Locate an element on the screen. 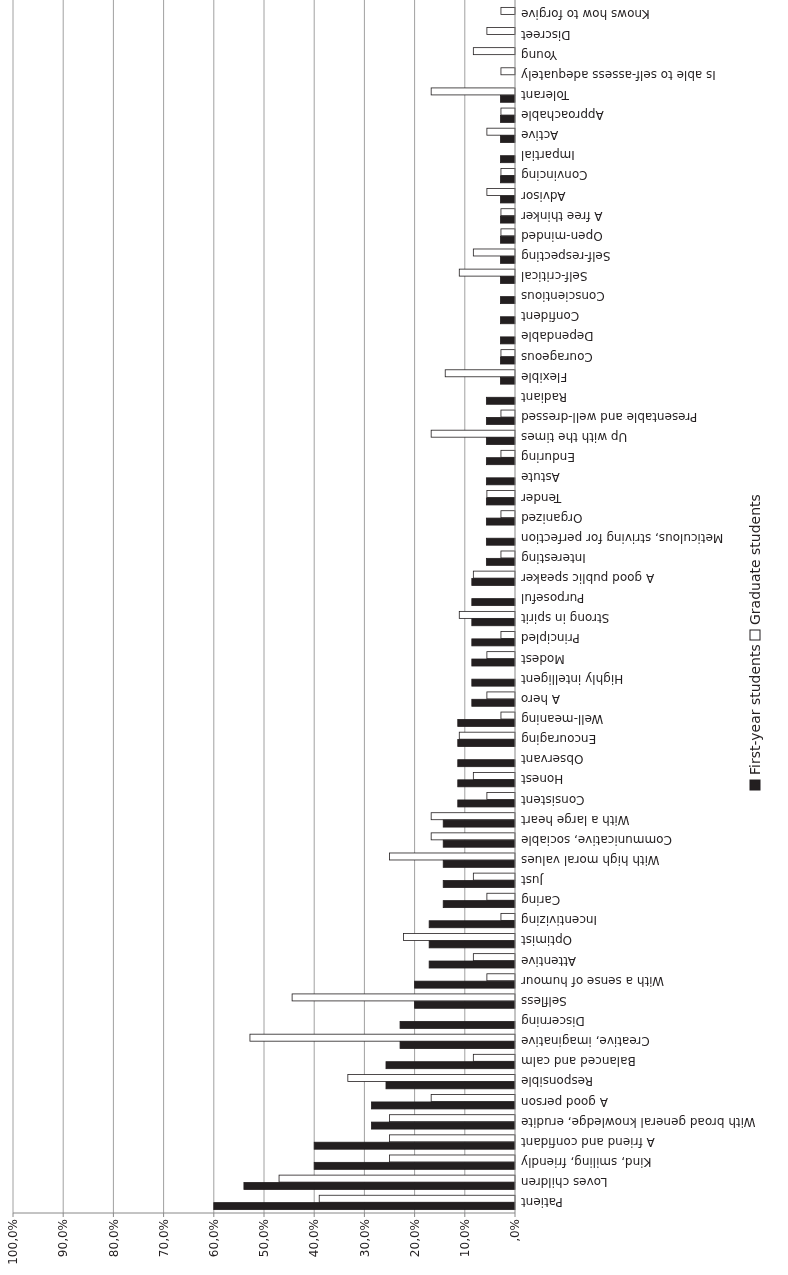 The image size is (788, 1275). y-tick-label: Purposeful is located at coordinates (553, 598).